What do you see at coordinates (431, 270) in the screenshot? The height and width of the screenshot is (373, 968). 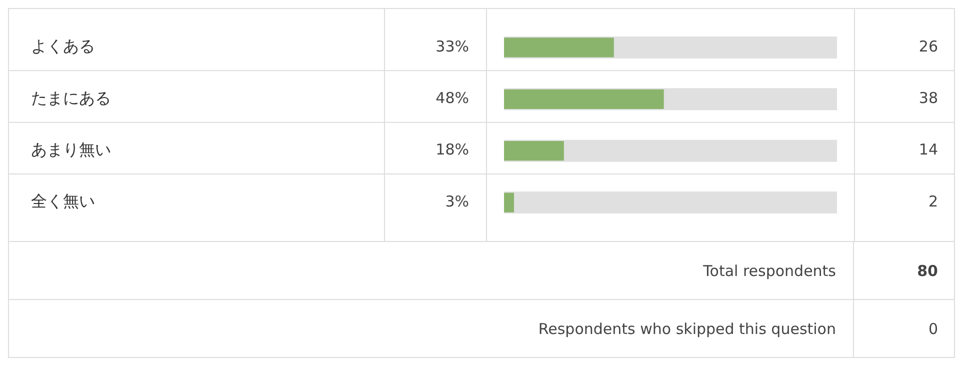 I see `text: Total respondents` at bounding box center [431, 270].